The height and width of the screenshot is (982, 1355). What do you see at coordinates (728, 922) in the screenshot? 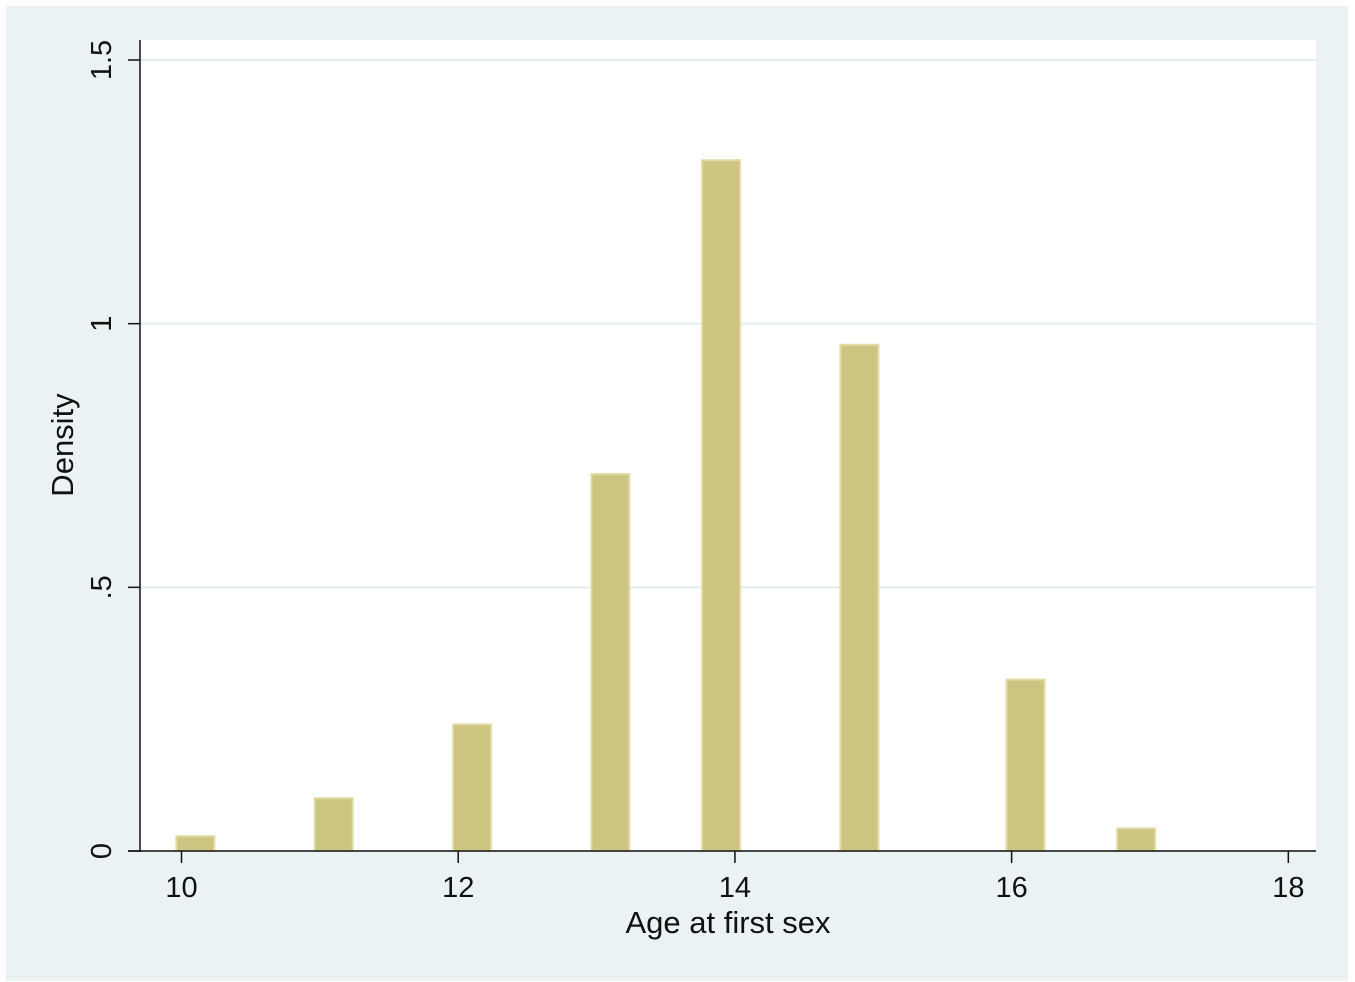
I see `x-axis-label: Age at first sex` at bounding box center [728, 922].